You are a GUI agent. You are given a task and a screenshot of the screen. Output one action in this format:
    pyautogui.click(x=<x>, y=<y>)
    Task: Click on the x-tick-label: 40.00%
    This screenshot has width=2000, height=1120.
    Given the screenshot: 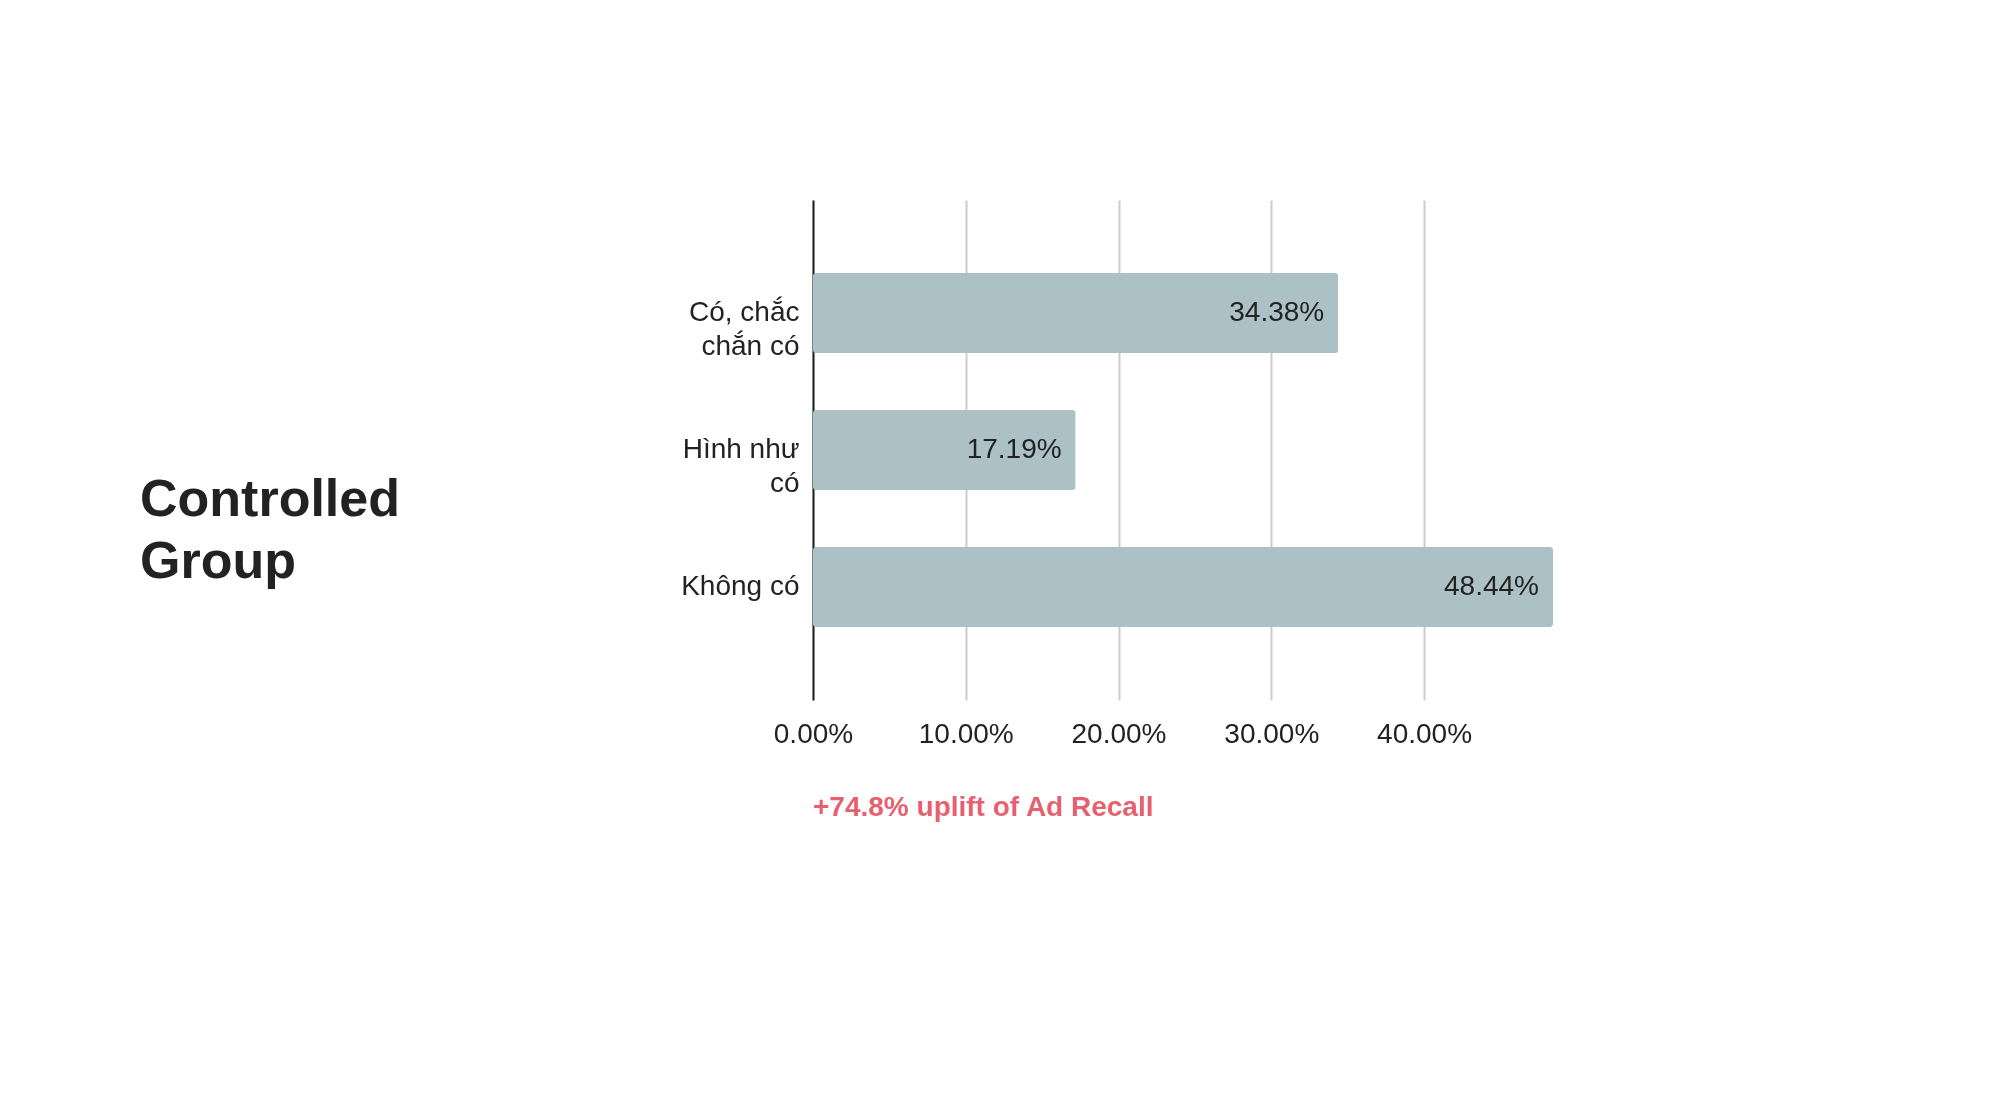 What is the action you would take?
    pyautogui.click(x=1425, y=733)
    